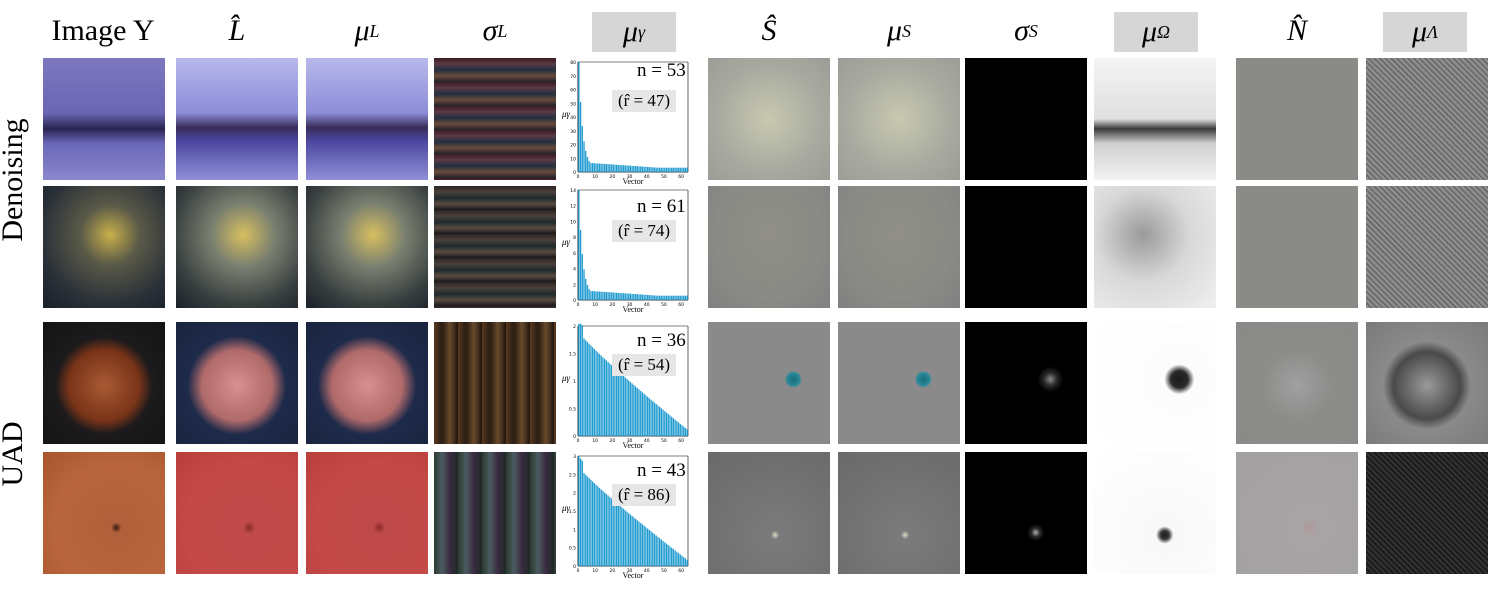  Describe the element at coordinates (103, 30) in the screenshot. I see `header-image-y: Image Y` at that location.